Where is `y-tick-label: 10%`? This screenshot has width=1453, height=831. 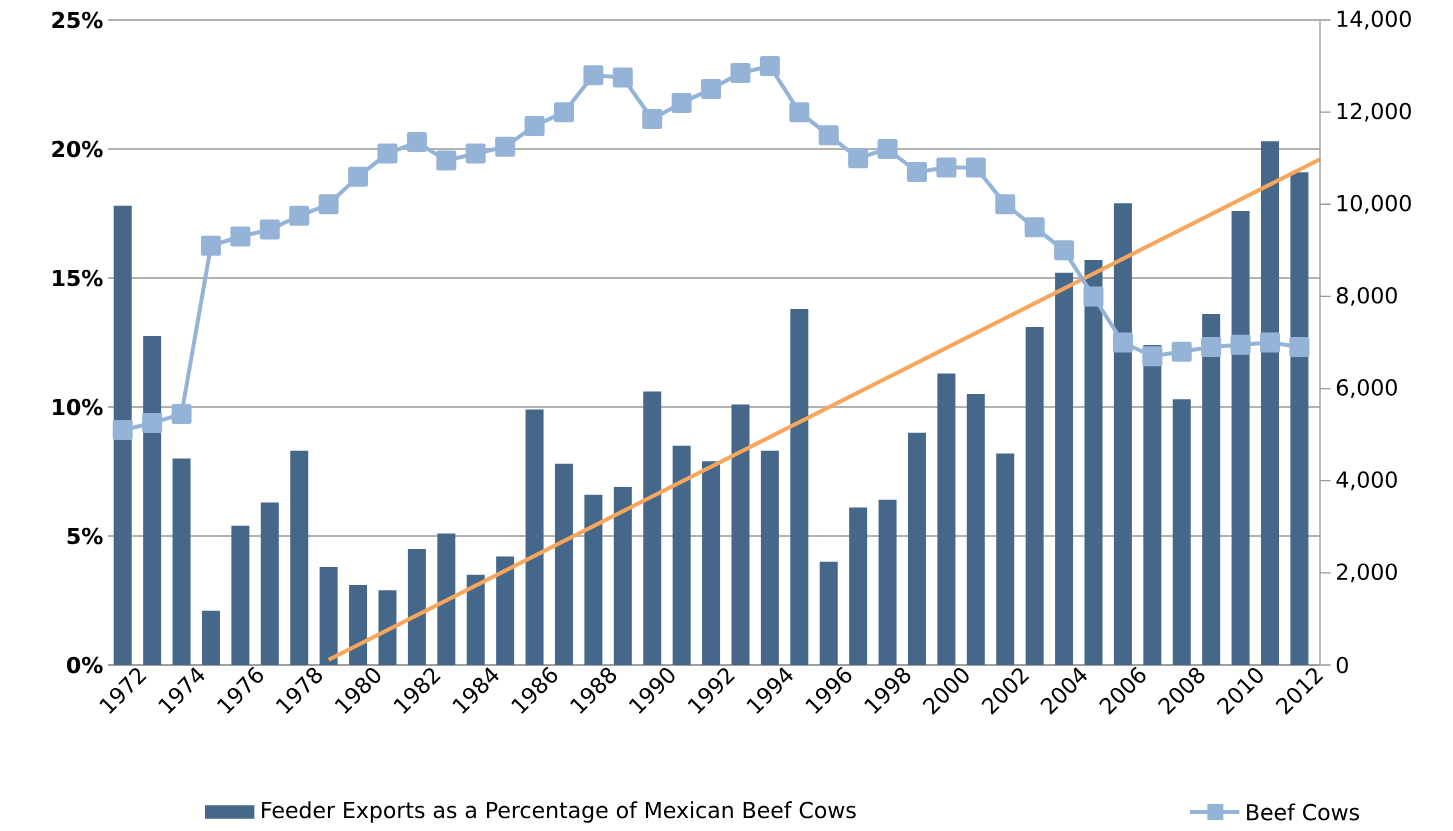 y-tick-label: 10% is located at coordinates (78, 407).